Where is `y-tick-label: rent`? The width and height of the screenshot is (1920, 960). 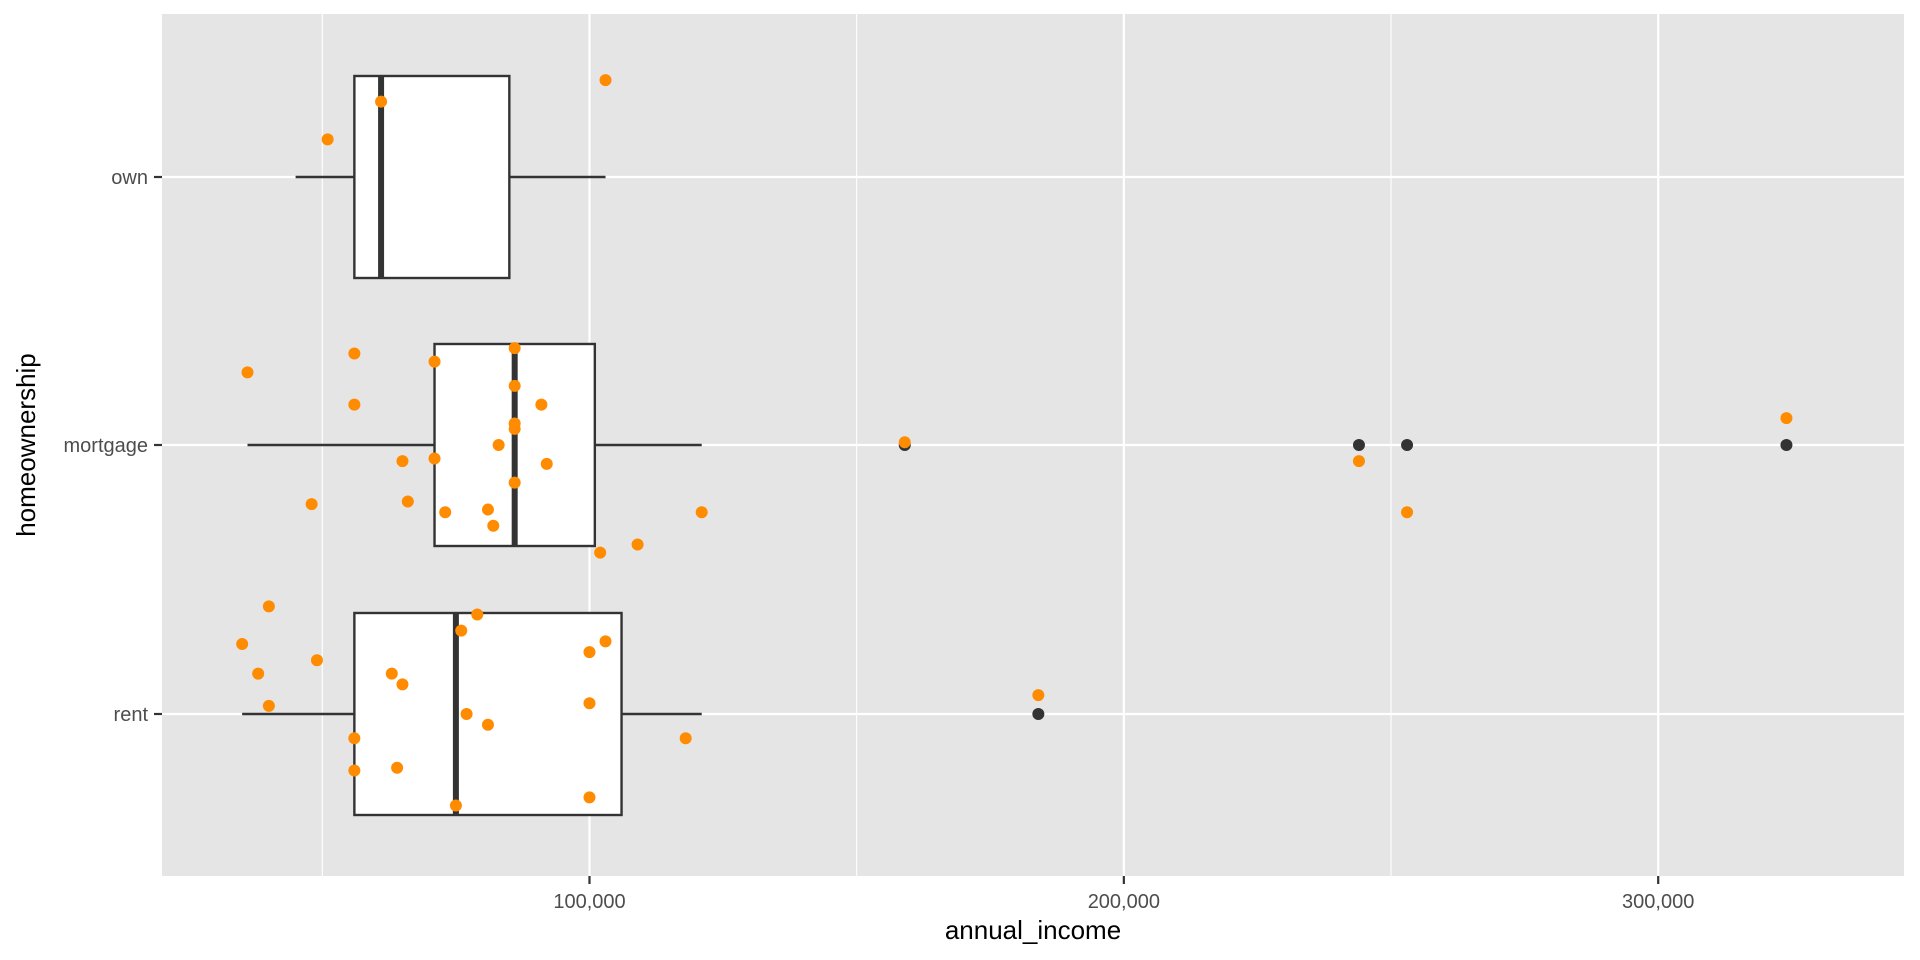
y-tick-label: rent is located at coordinates (131, 715).